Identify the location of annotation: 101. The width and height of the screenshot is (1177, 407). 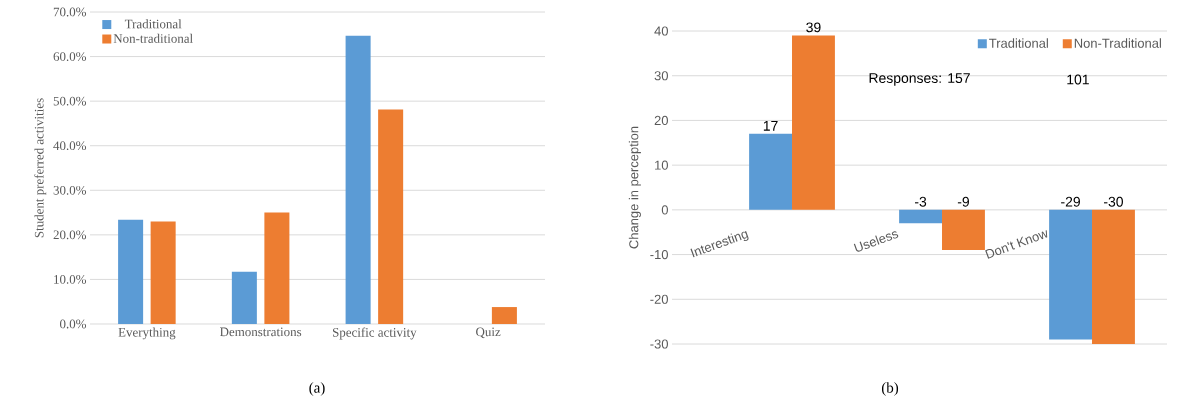
(1078, 79).